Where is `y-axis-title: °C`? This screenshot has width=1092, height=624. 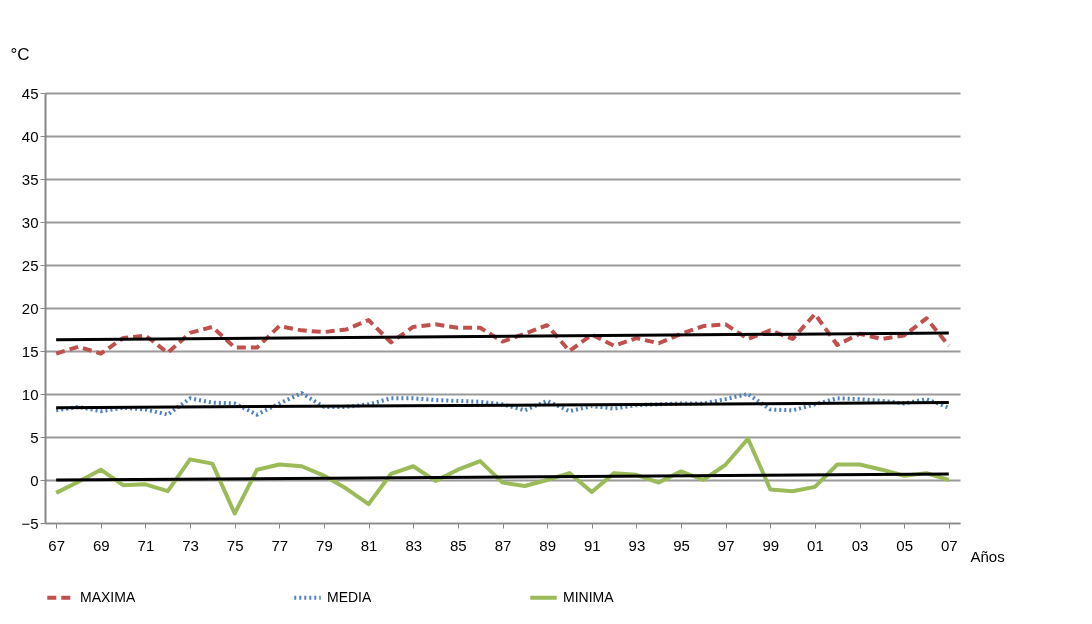 y-axis-title: °C is located at coordinates (20, 54).